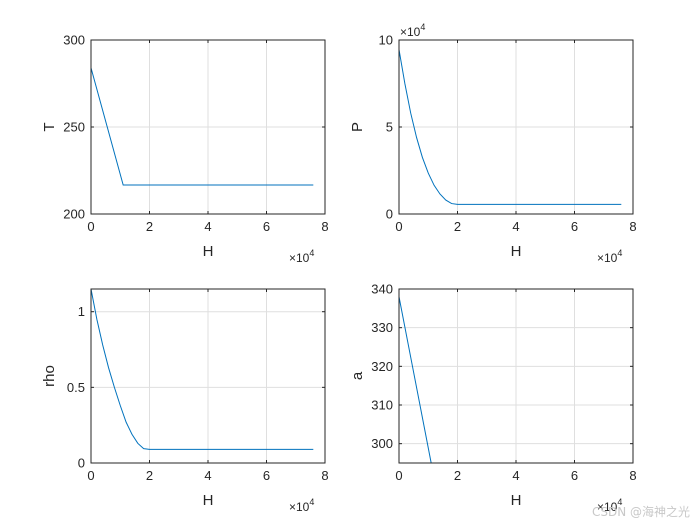 Image resolution: width=700 pixels, height=525 pixels. I want to click on y-tick-label: 340, so click(382, 289).